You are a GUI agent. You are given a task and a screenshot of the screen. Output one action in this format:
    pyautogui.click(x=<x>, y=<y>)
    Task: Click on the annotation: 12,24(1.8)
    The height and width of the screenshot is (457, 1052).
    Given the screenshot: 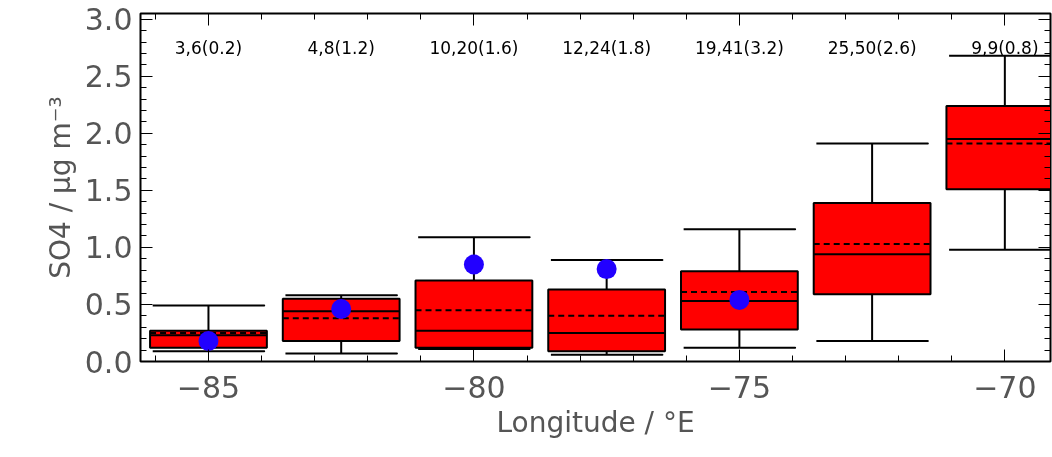 What is the action you would take?
    pyautogui.click(x=607, y=48)
    